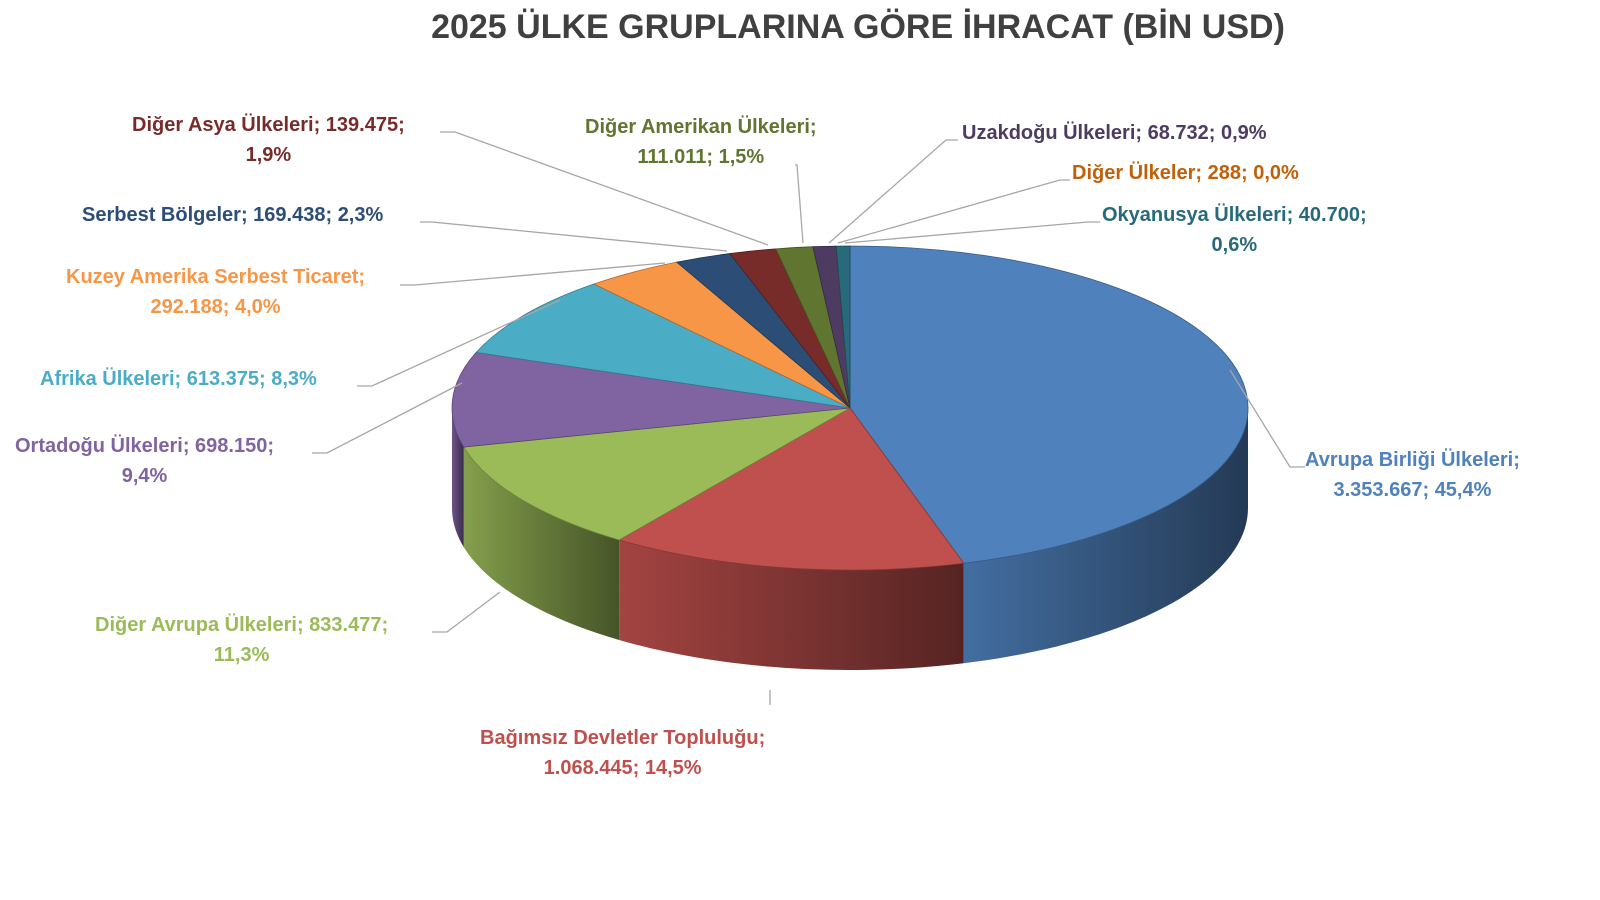  I want to click on data-label-line: Afrika Ülkeleri; 613.375; 8,3%, so click(178, 379).